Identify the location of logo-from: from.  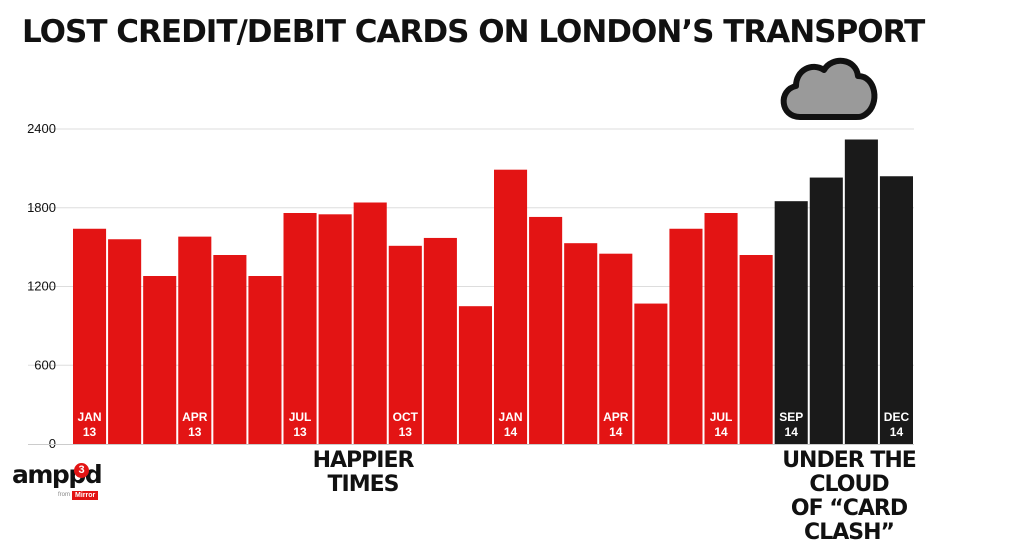
(64, 495).